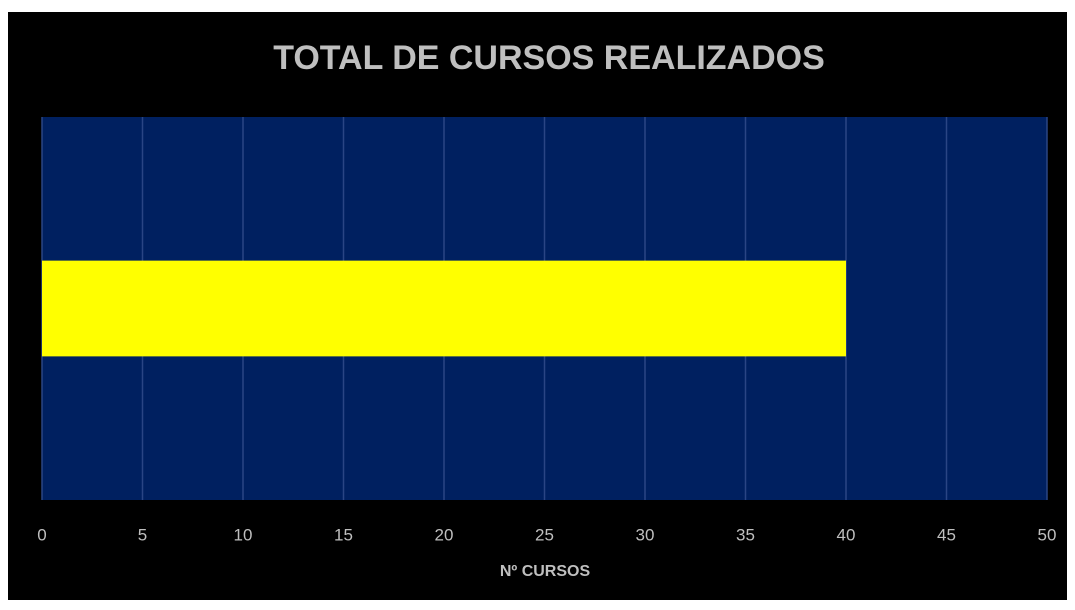 Image resolution: width=1075 pixels, height=610 pixels. Describe the element at coordinates (444, 308) in the screenshot. I see `bar` at that location.